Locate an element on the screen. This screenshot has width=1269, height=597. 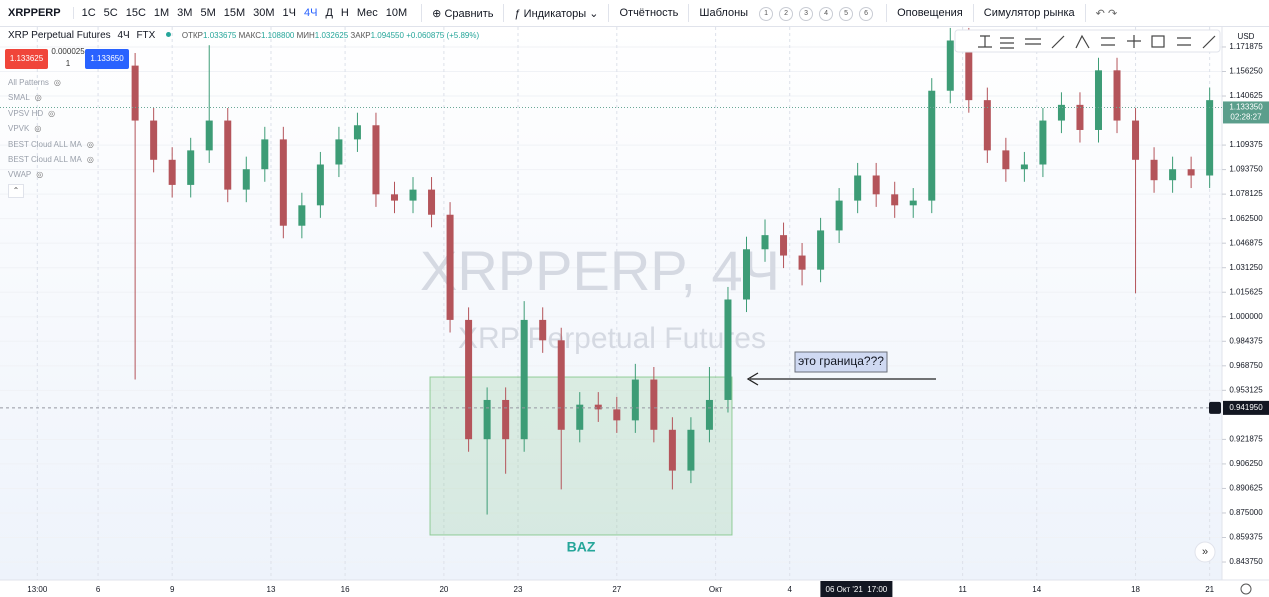
interval: Н is located at coordinates (344, 13).